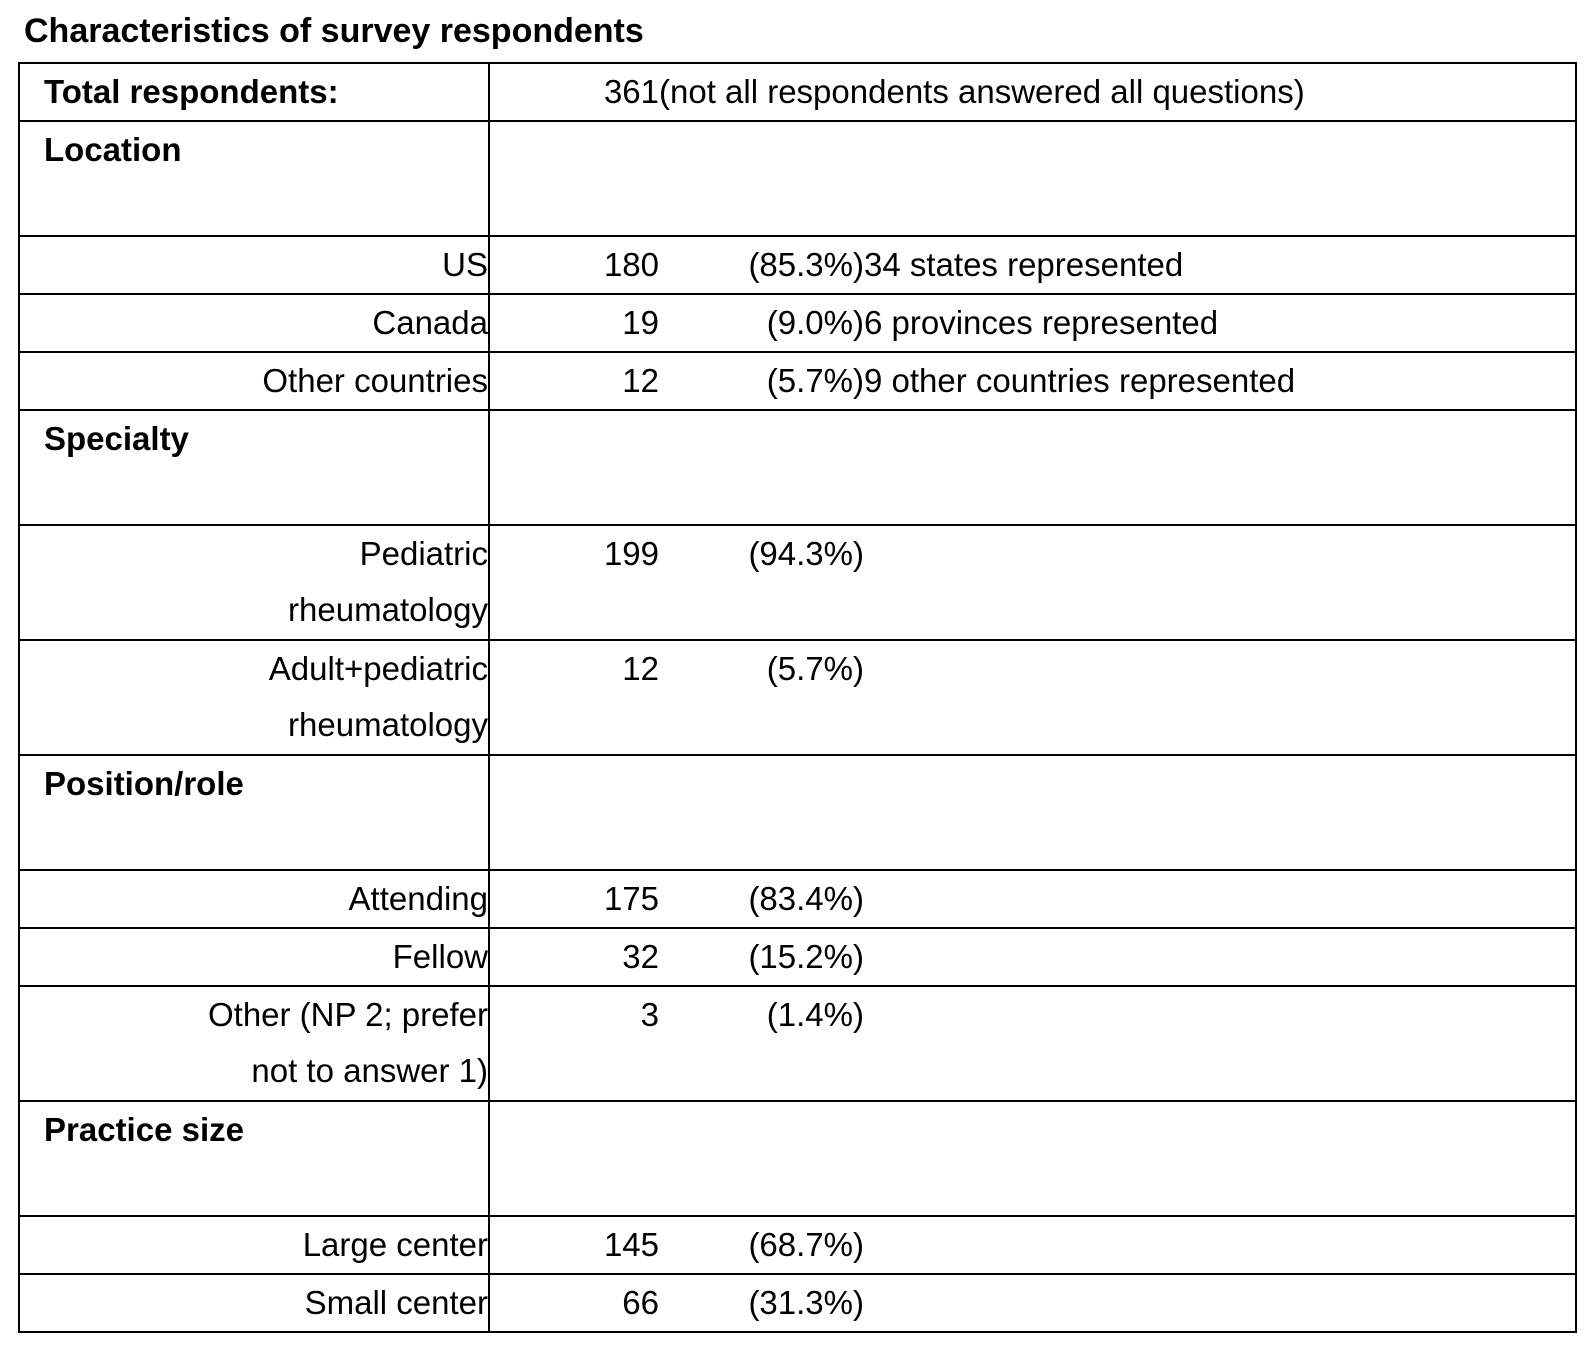 This screenshot has width=1595, height=1352. I want to click on table-row: Canada 19 (9.0%) 6 provinces represented, so click(797, 322).